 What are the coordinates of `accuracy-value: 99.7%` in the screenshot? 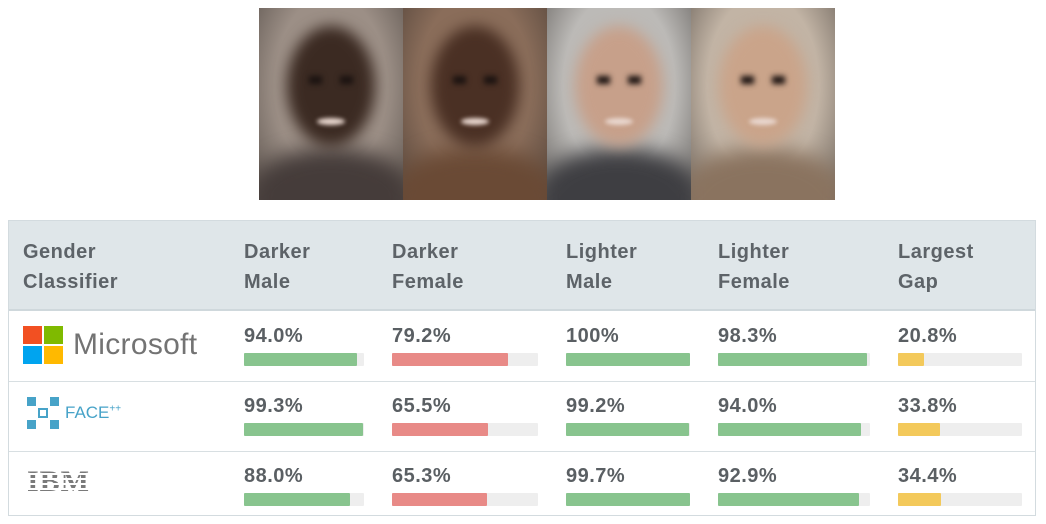 It's located at (596, 476).